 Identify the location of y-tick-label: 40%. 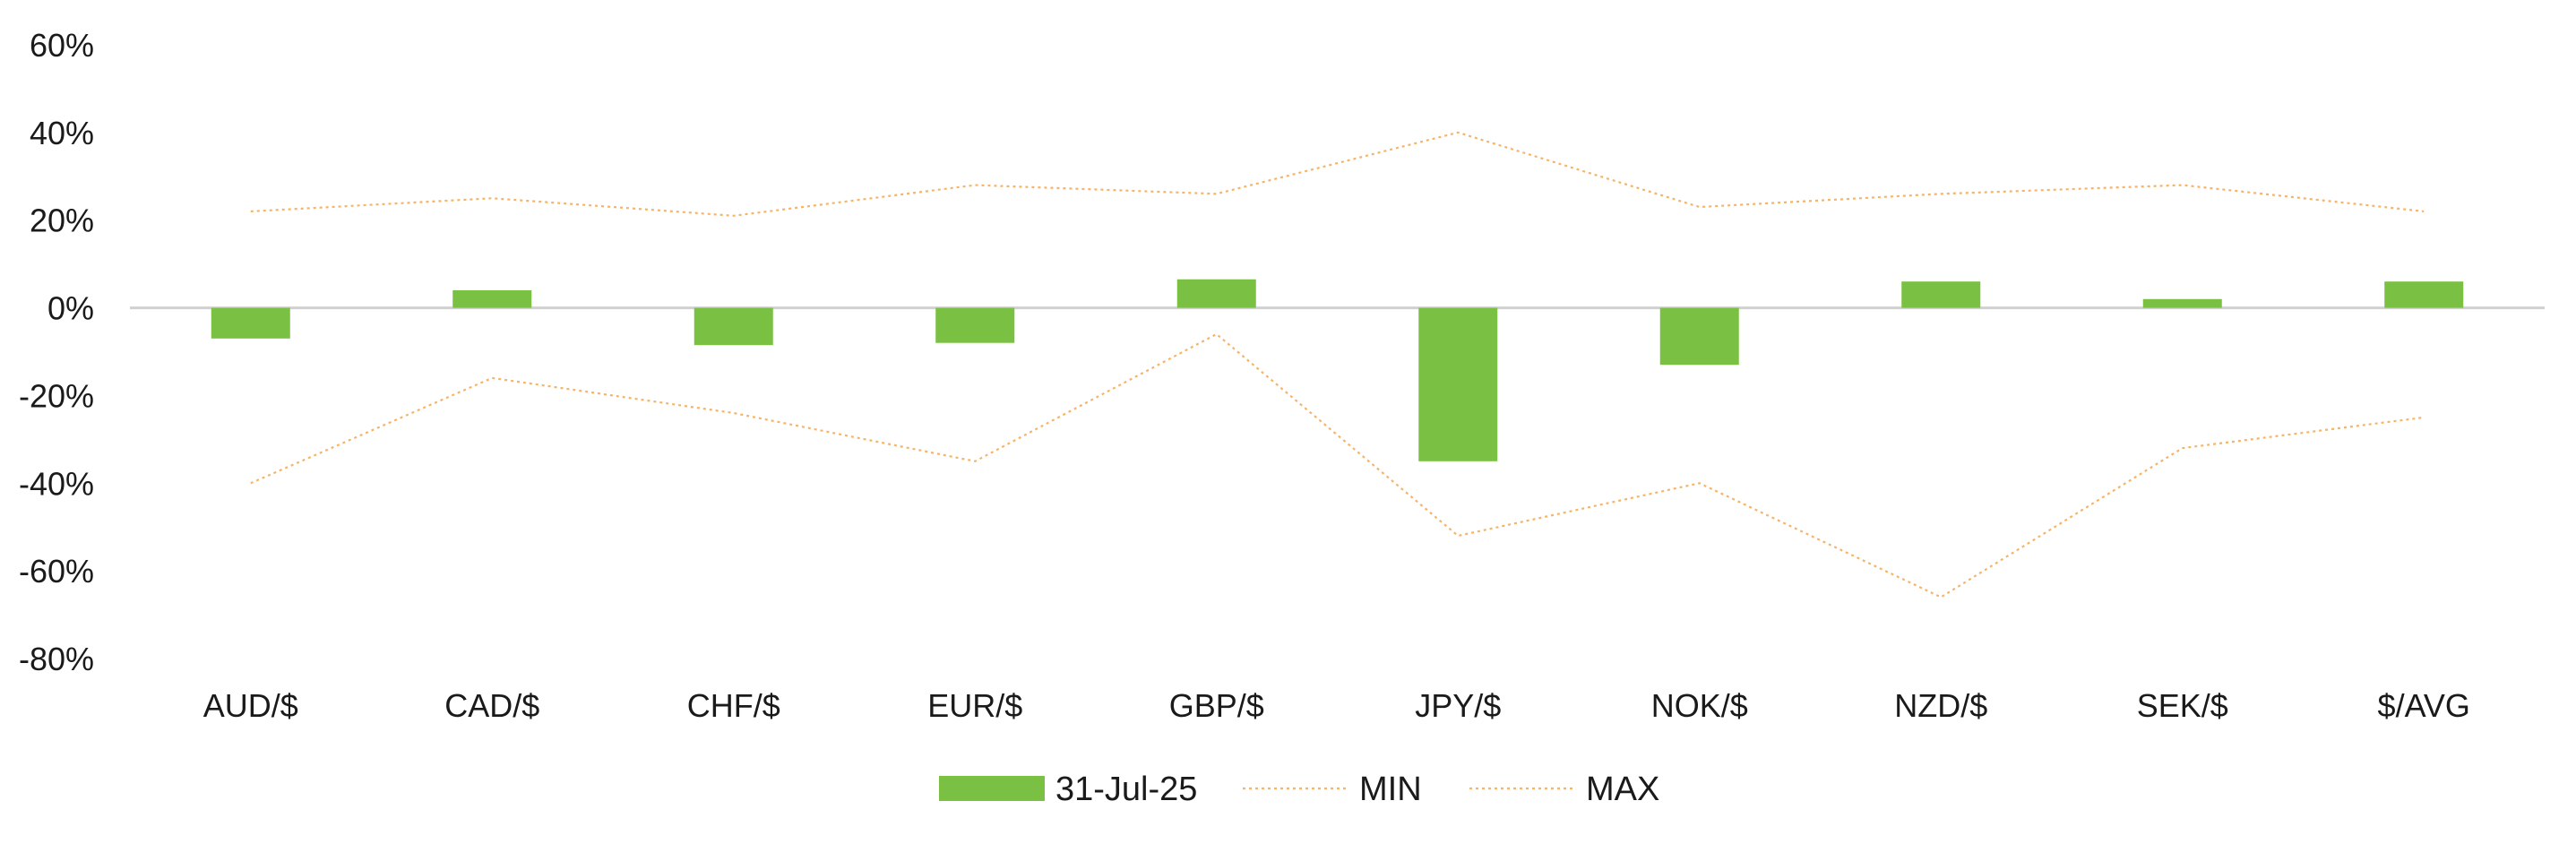
(62, 133).